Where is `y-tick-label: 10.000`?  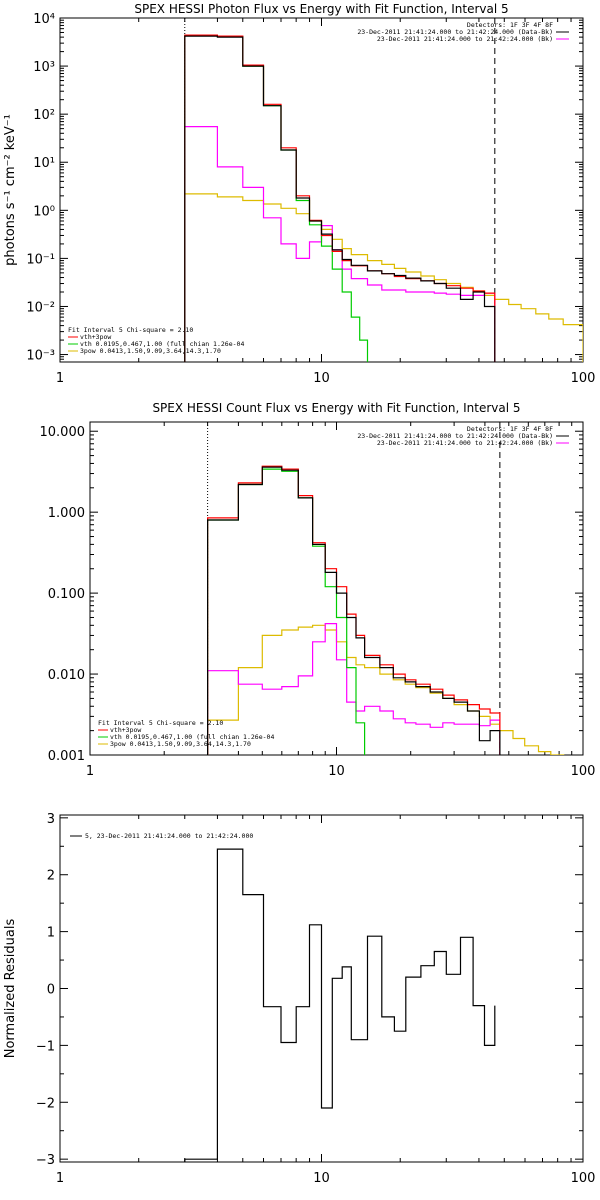
y-tick-label: 10.000 is located at coordinates (63, 432).